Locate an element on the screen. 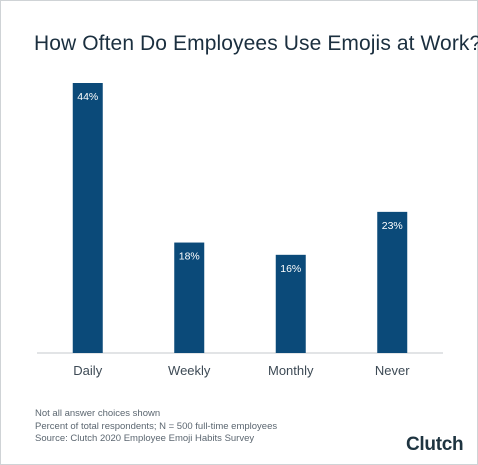  bar-monthly is located at coordinates (290, 303).